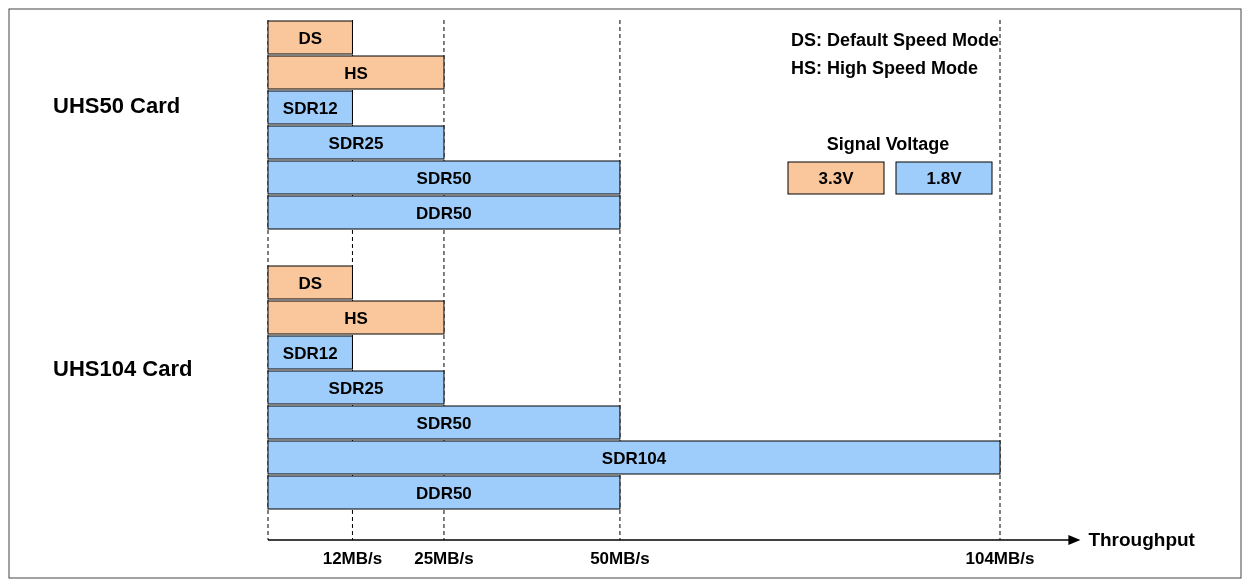 This screenshot has width=1250, height=587. I want to click on x-axis-title: Throughput, so click(1142, 539).